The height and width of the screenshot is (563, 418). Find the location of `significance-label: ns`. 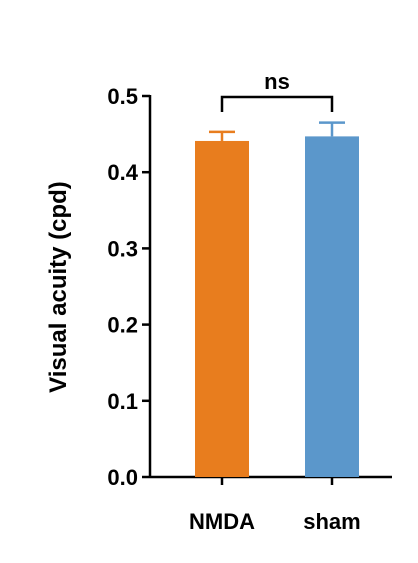

significance-label: ns is located at coordinates (277, 81).